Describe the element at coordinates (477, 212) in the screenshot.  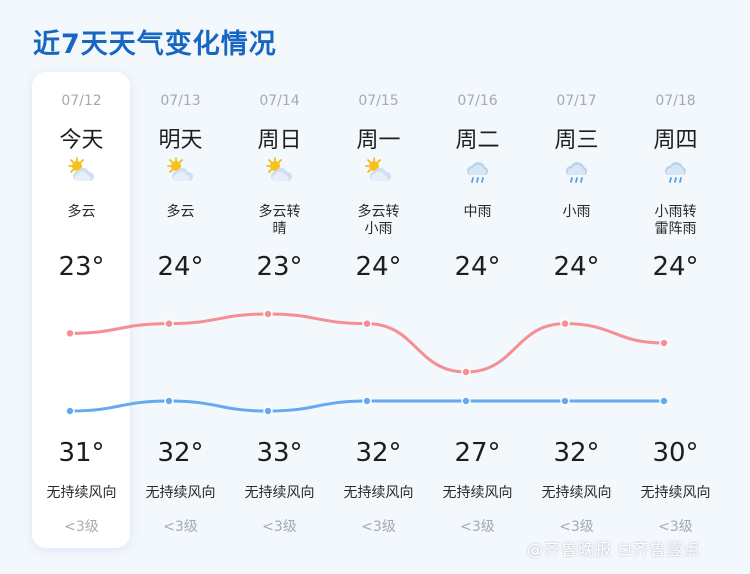
I see `condition-label: 中雨` at that location.